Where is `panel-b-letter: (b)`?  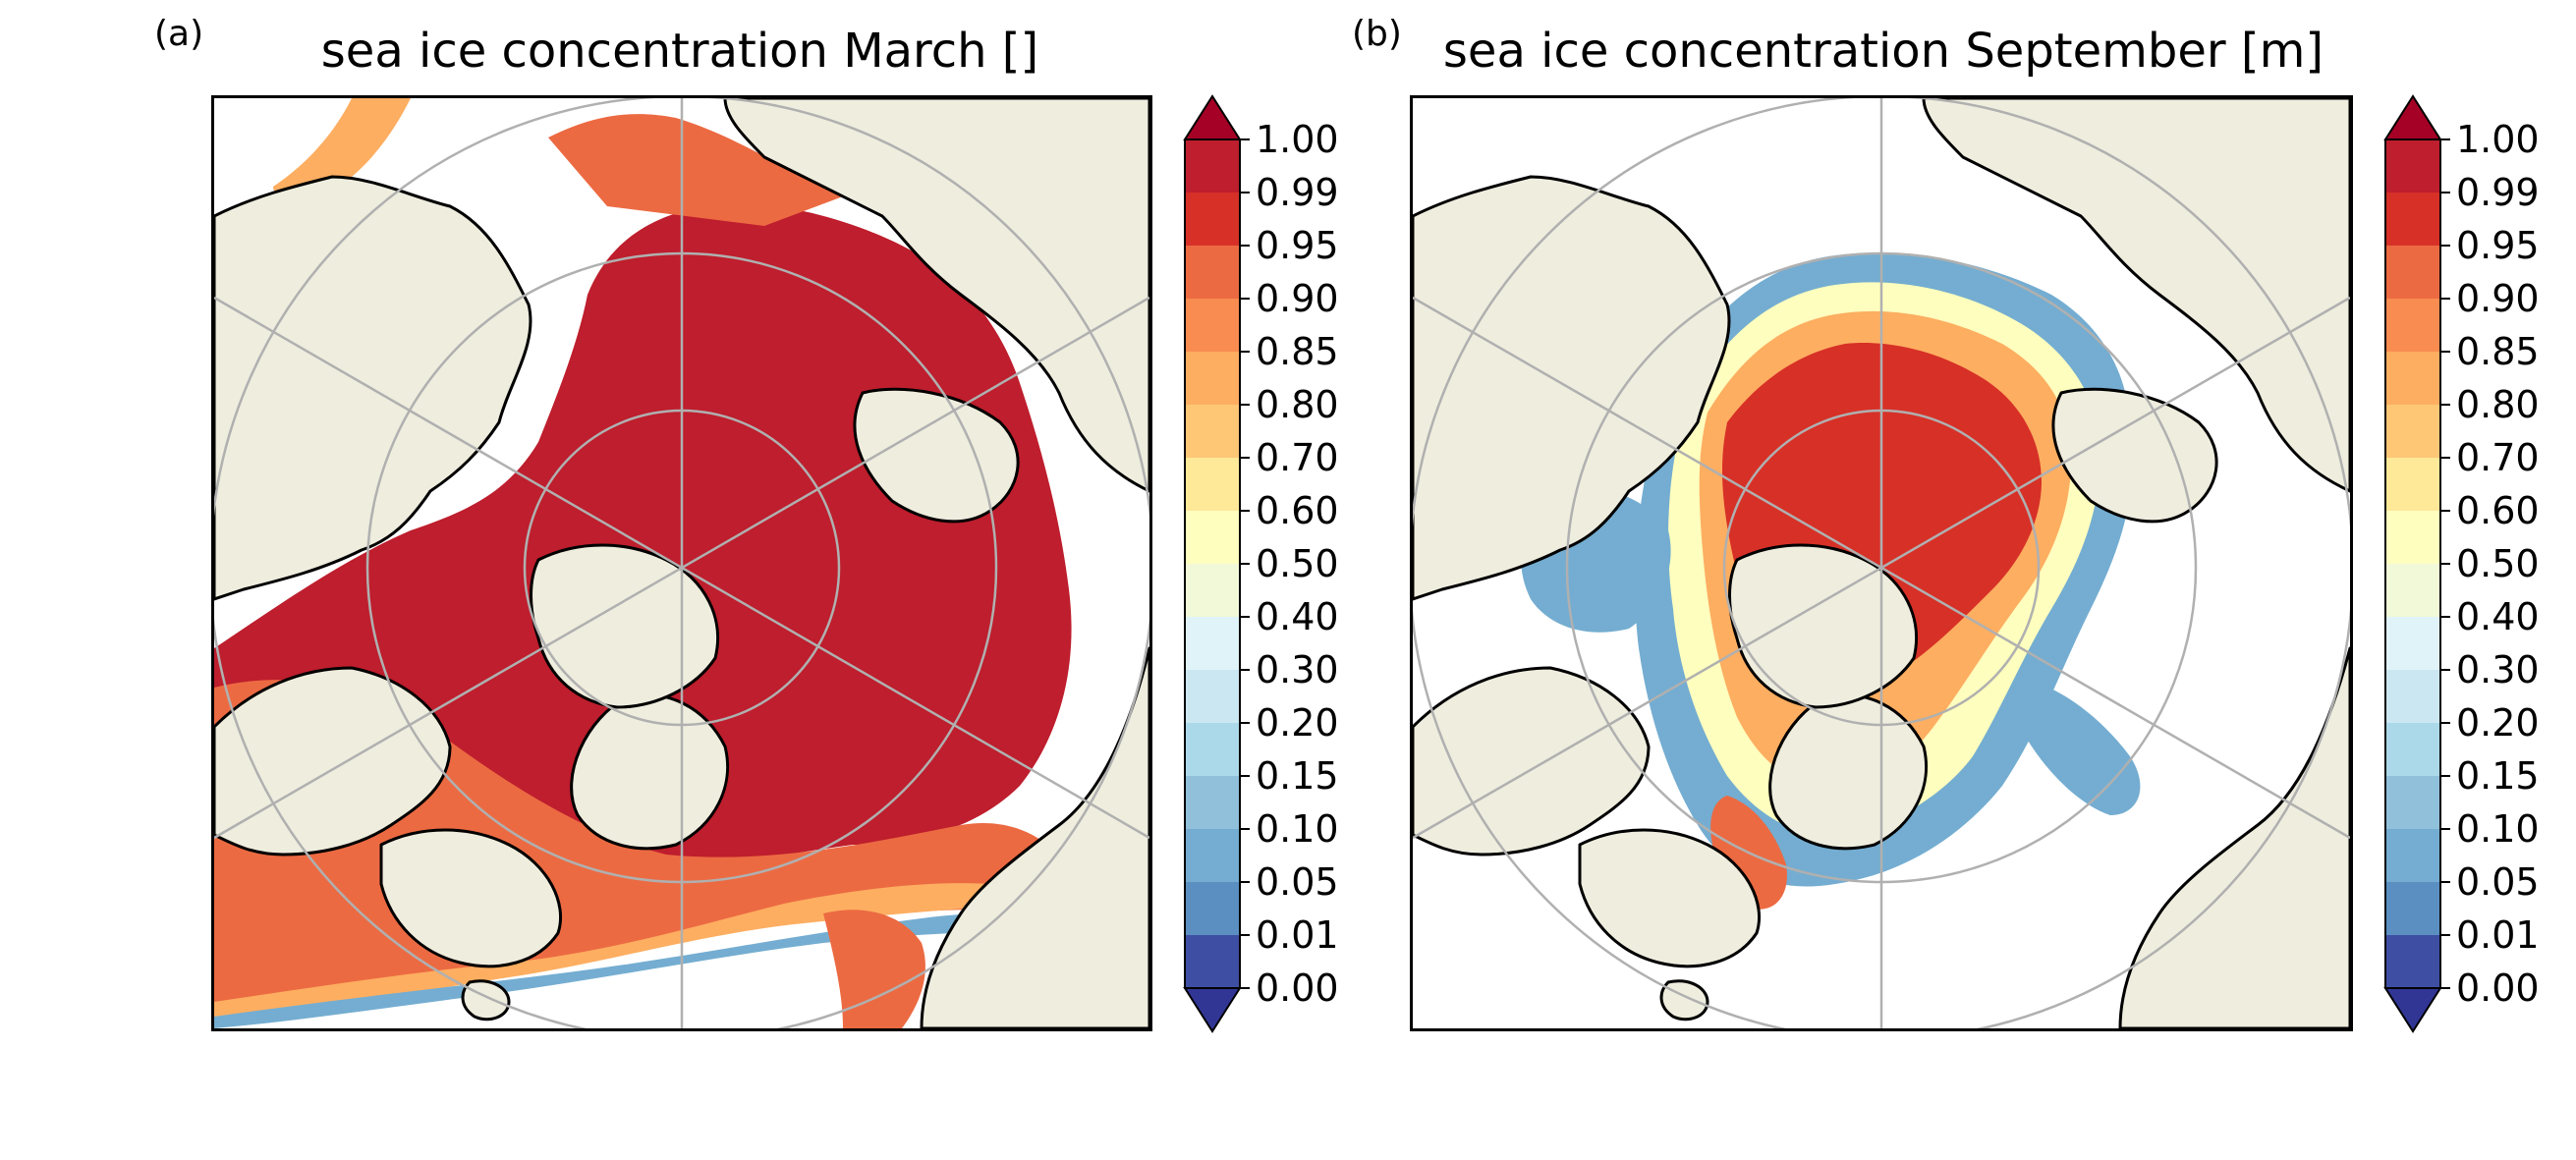
panel-b-letter: (b) is located at coordinates (1377, 34).